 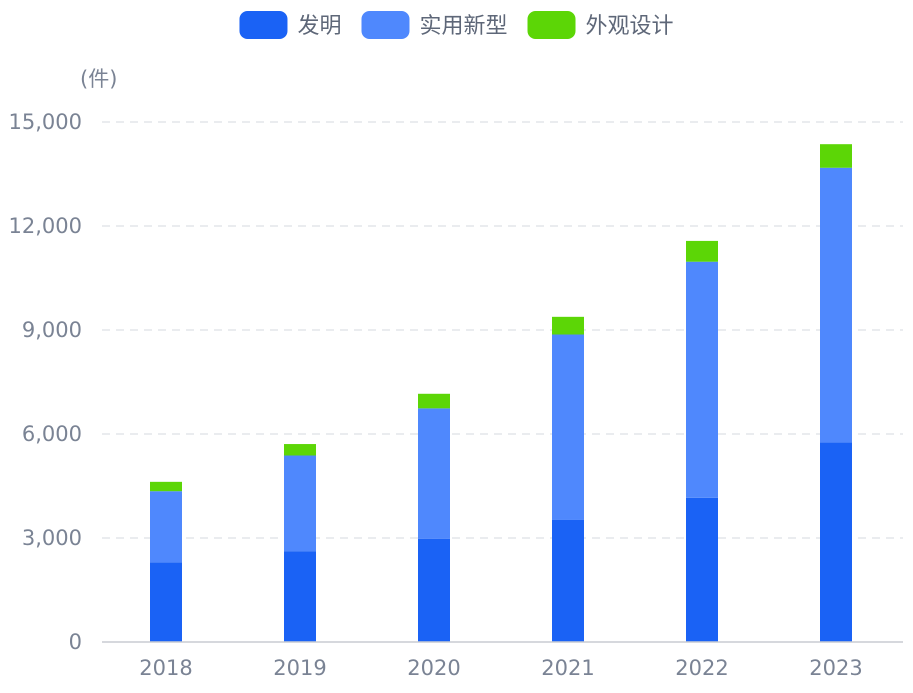 What do you see at coordinates (75, 642) in the screenshot?
I see `y-tick-label: 0` at bounding box center [75, 642].